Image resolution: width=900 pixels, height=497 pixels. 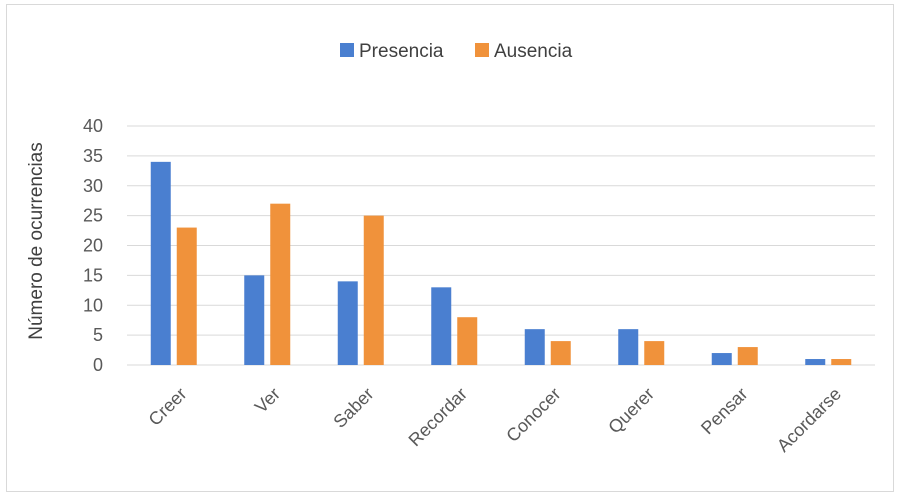 What do you see at coordinates (280, 284) in the screenshot?
I see `bar-ausencia-ver` at bounding box center [280, 284].